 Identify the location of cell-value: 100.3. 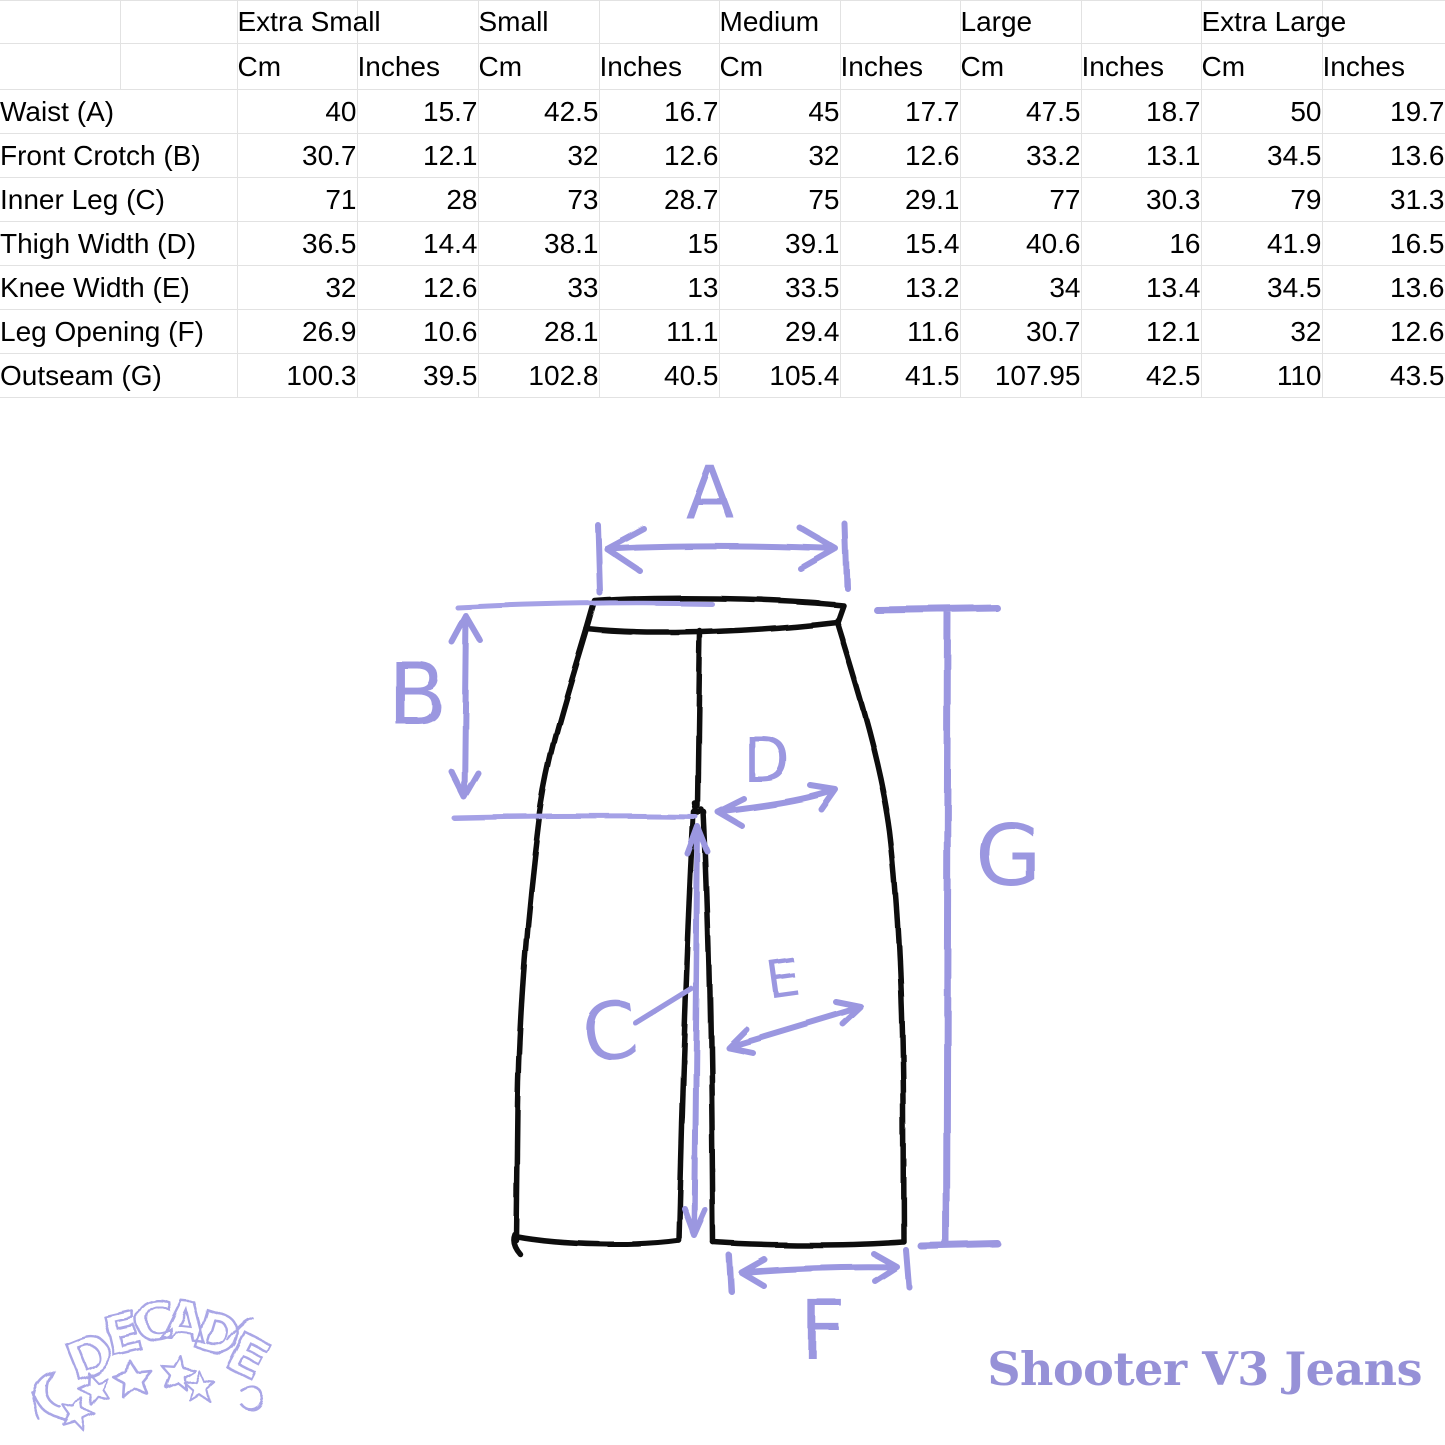
(297, 375).